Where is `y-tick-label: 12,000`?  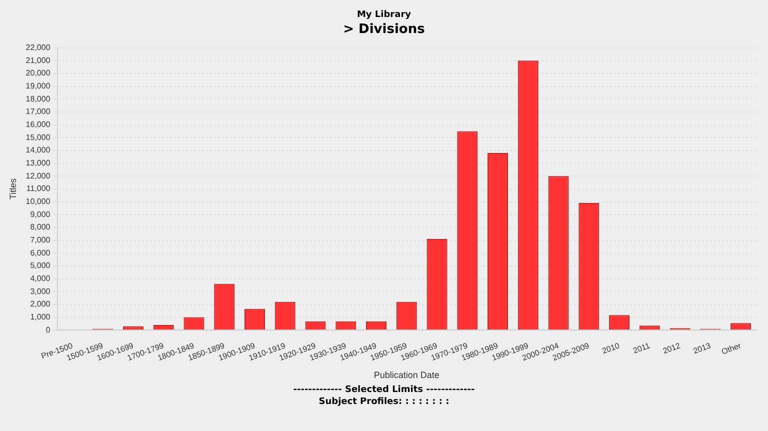
y-tick-label: 12,000 is located at coordinates (38, 175).